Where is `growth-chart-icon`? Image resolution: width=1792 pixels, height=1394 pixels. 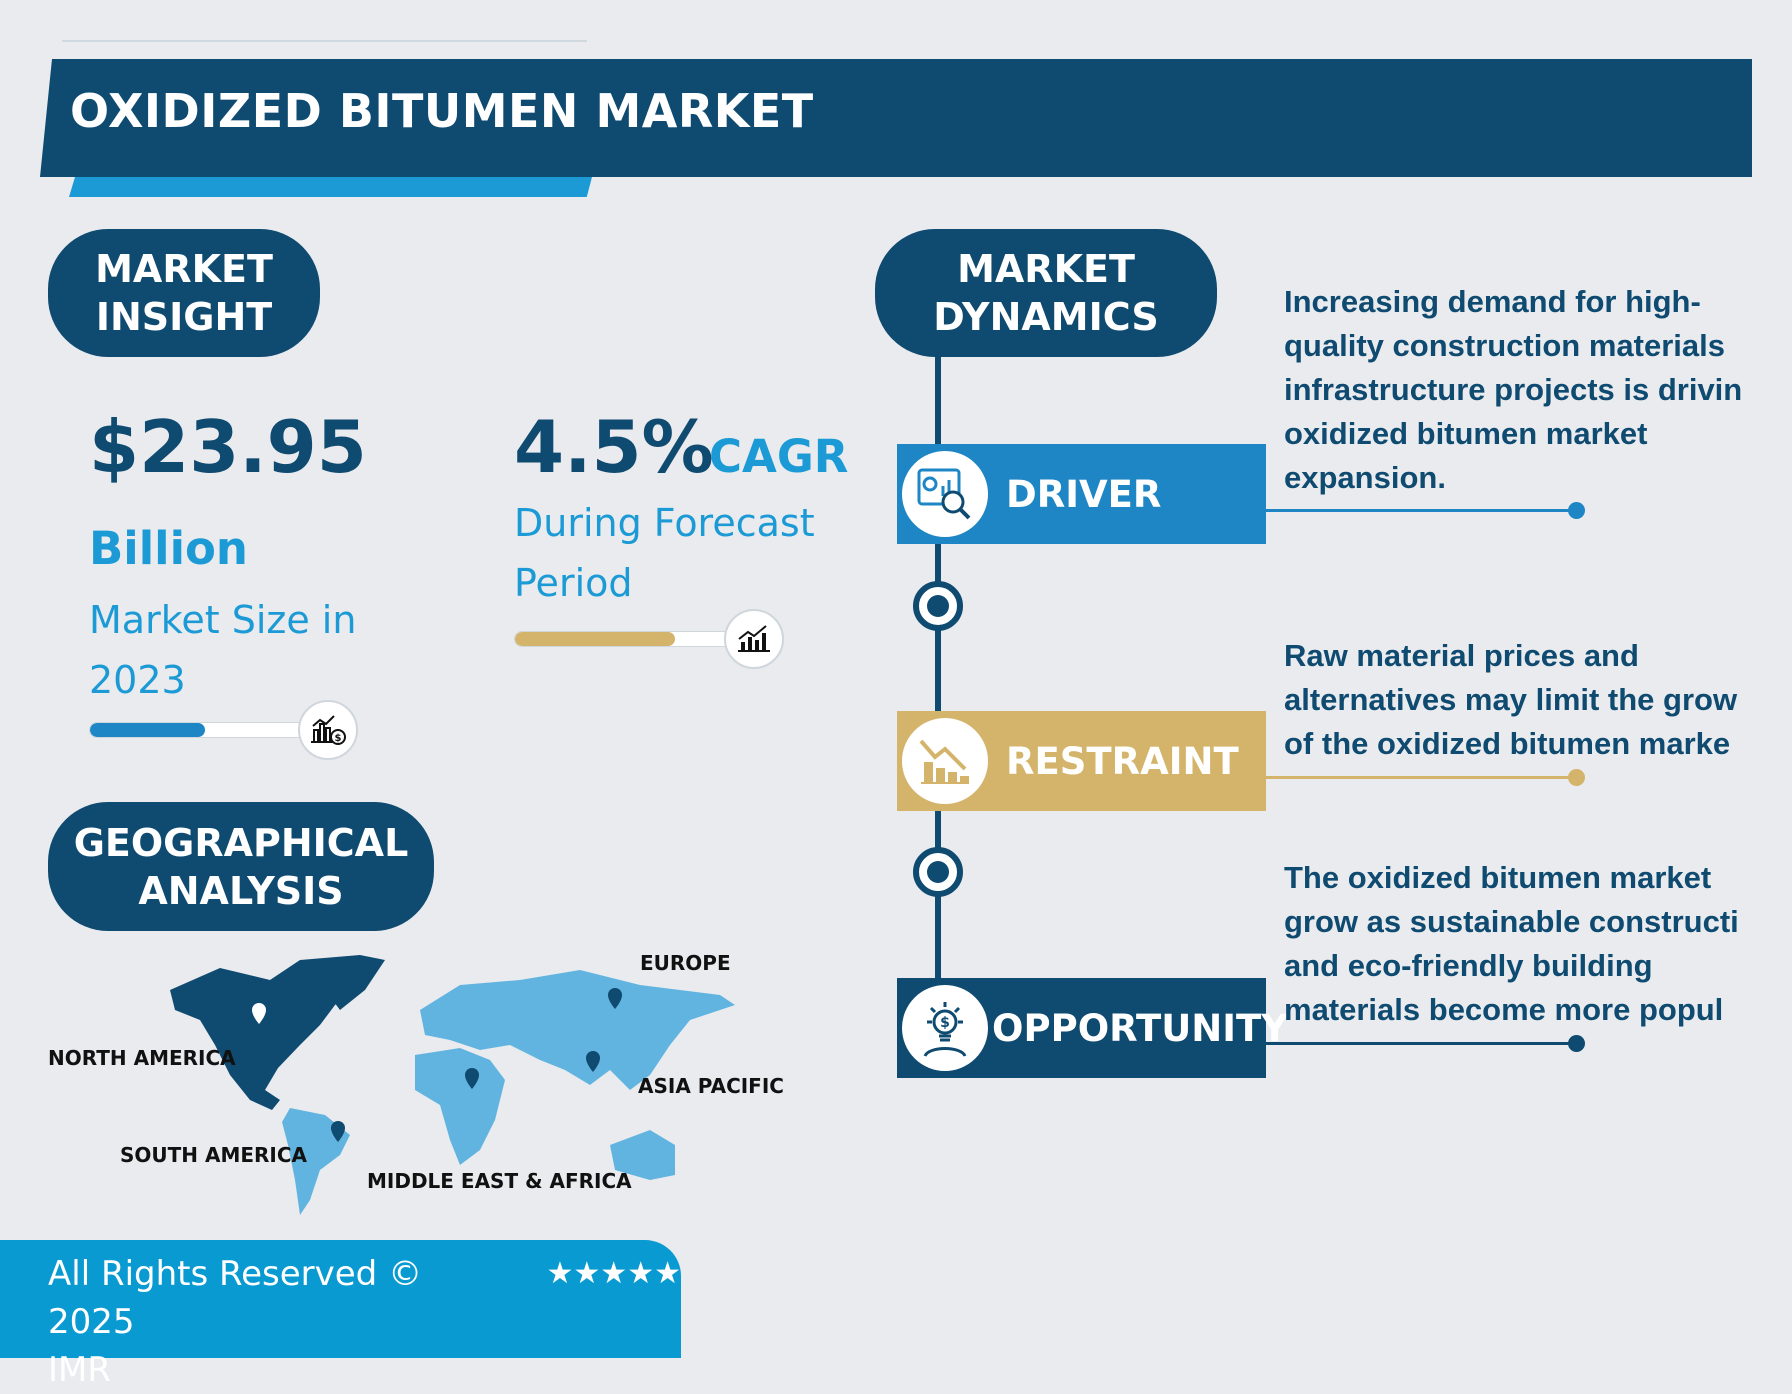 growth-chart-icon is located at coordinates (754, 639).